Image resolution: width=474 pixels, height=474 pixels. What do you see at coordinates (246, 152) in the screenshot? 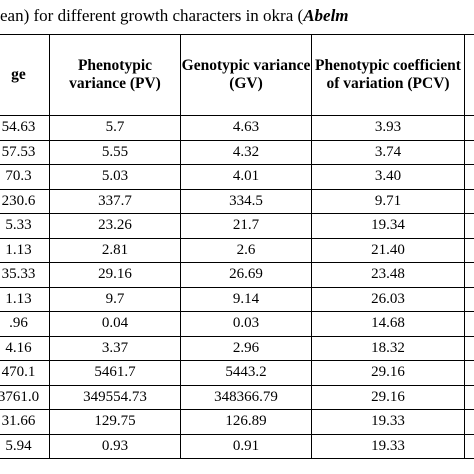
I see `cell-gv: 4.32` at bounding box center [246, 152].